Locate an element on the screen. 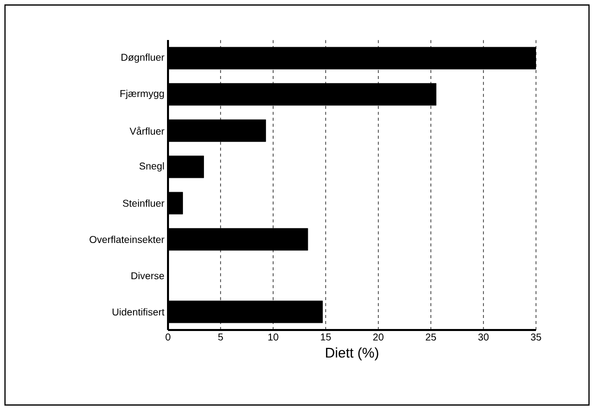 Image resolution: width=596 pixels, height=410 pixels. x-tick-label: 0 is located at coordinates (168, 337).